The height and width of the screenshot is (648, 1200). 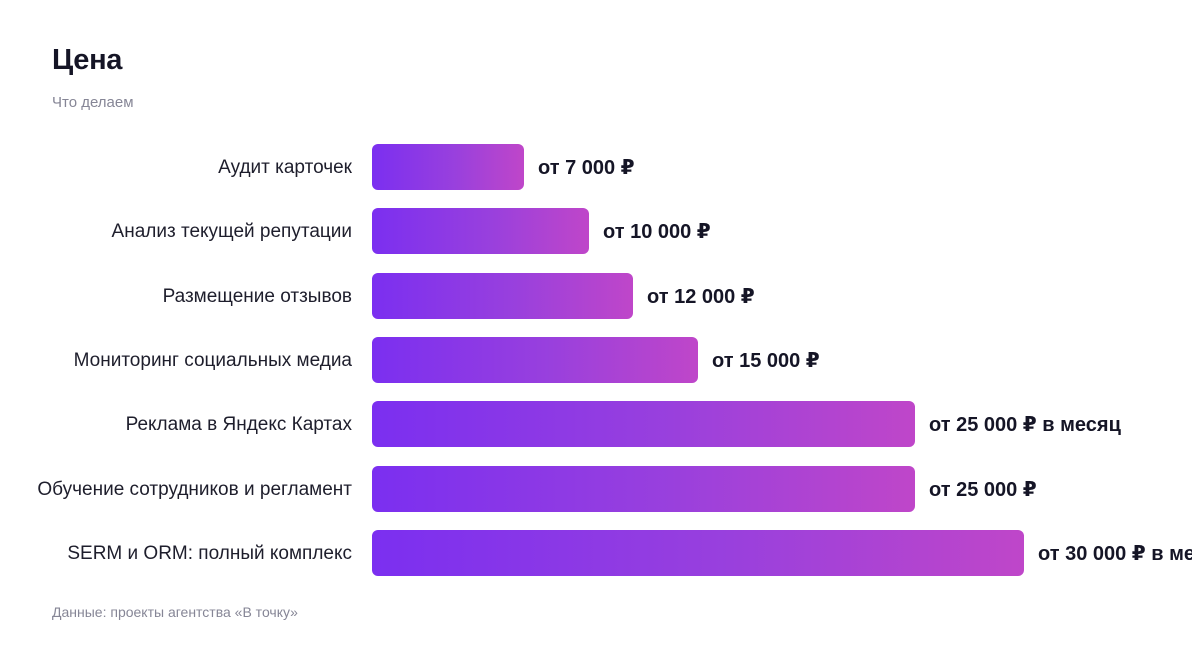 I want to click on category-label: Реклама в Яндекс Картах, so click(x=238, y=424).